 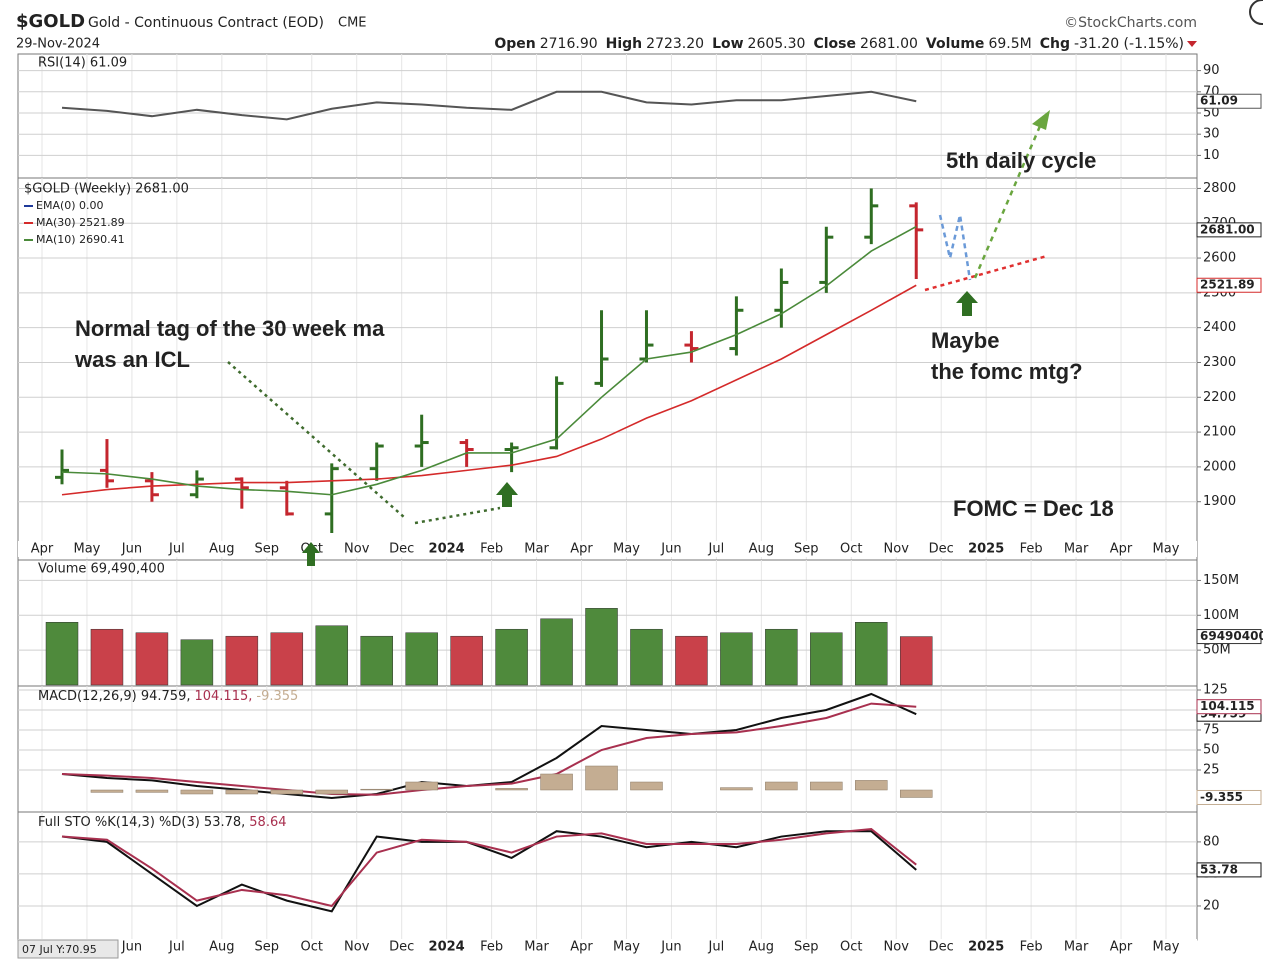 I want to click on annotation: FOMC = Dec 18, so click(x=1033, y=508).